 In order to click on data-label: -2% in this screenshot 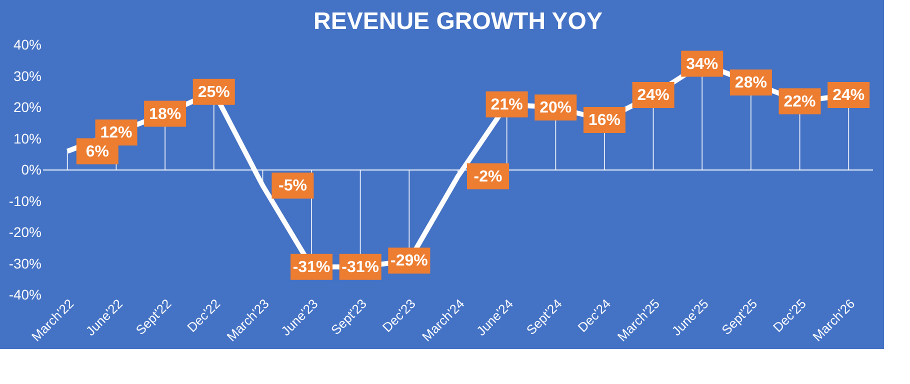, I will do `click(488, 177)`.